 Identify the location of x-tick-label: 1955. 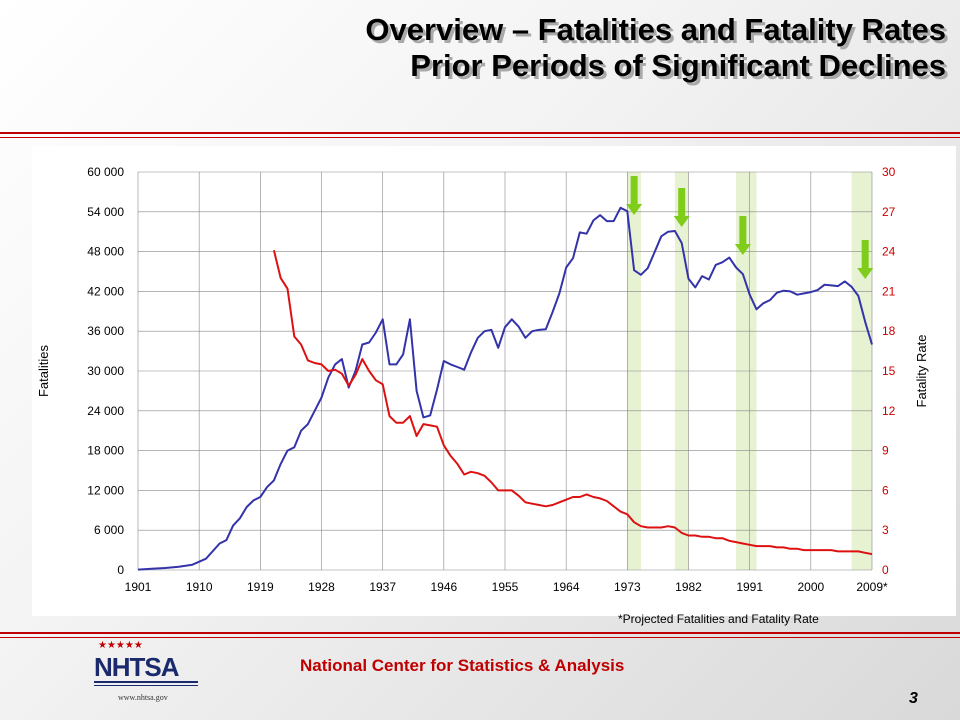
(505, 587).